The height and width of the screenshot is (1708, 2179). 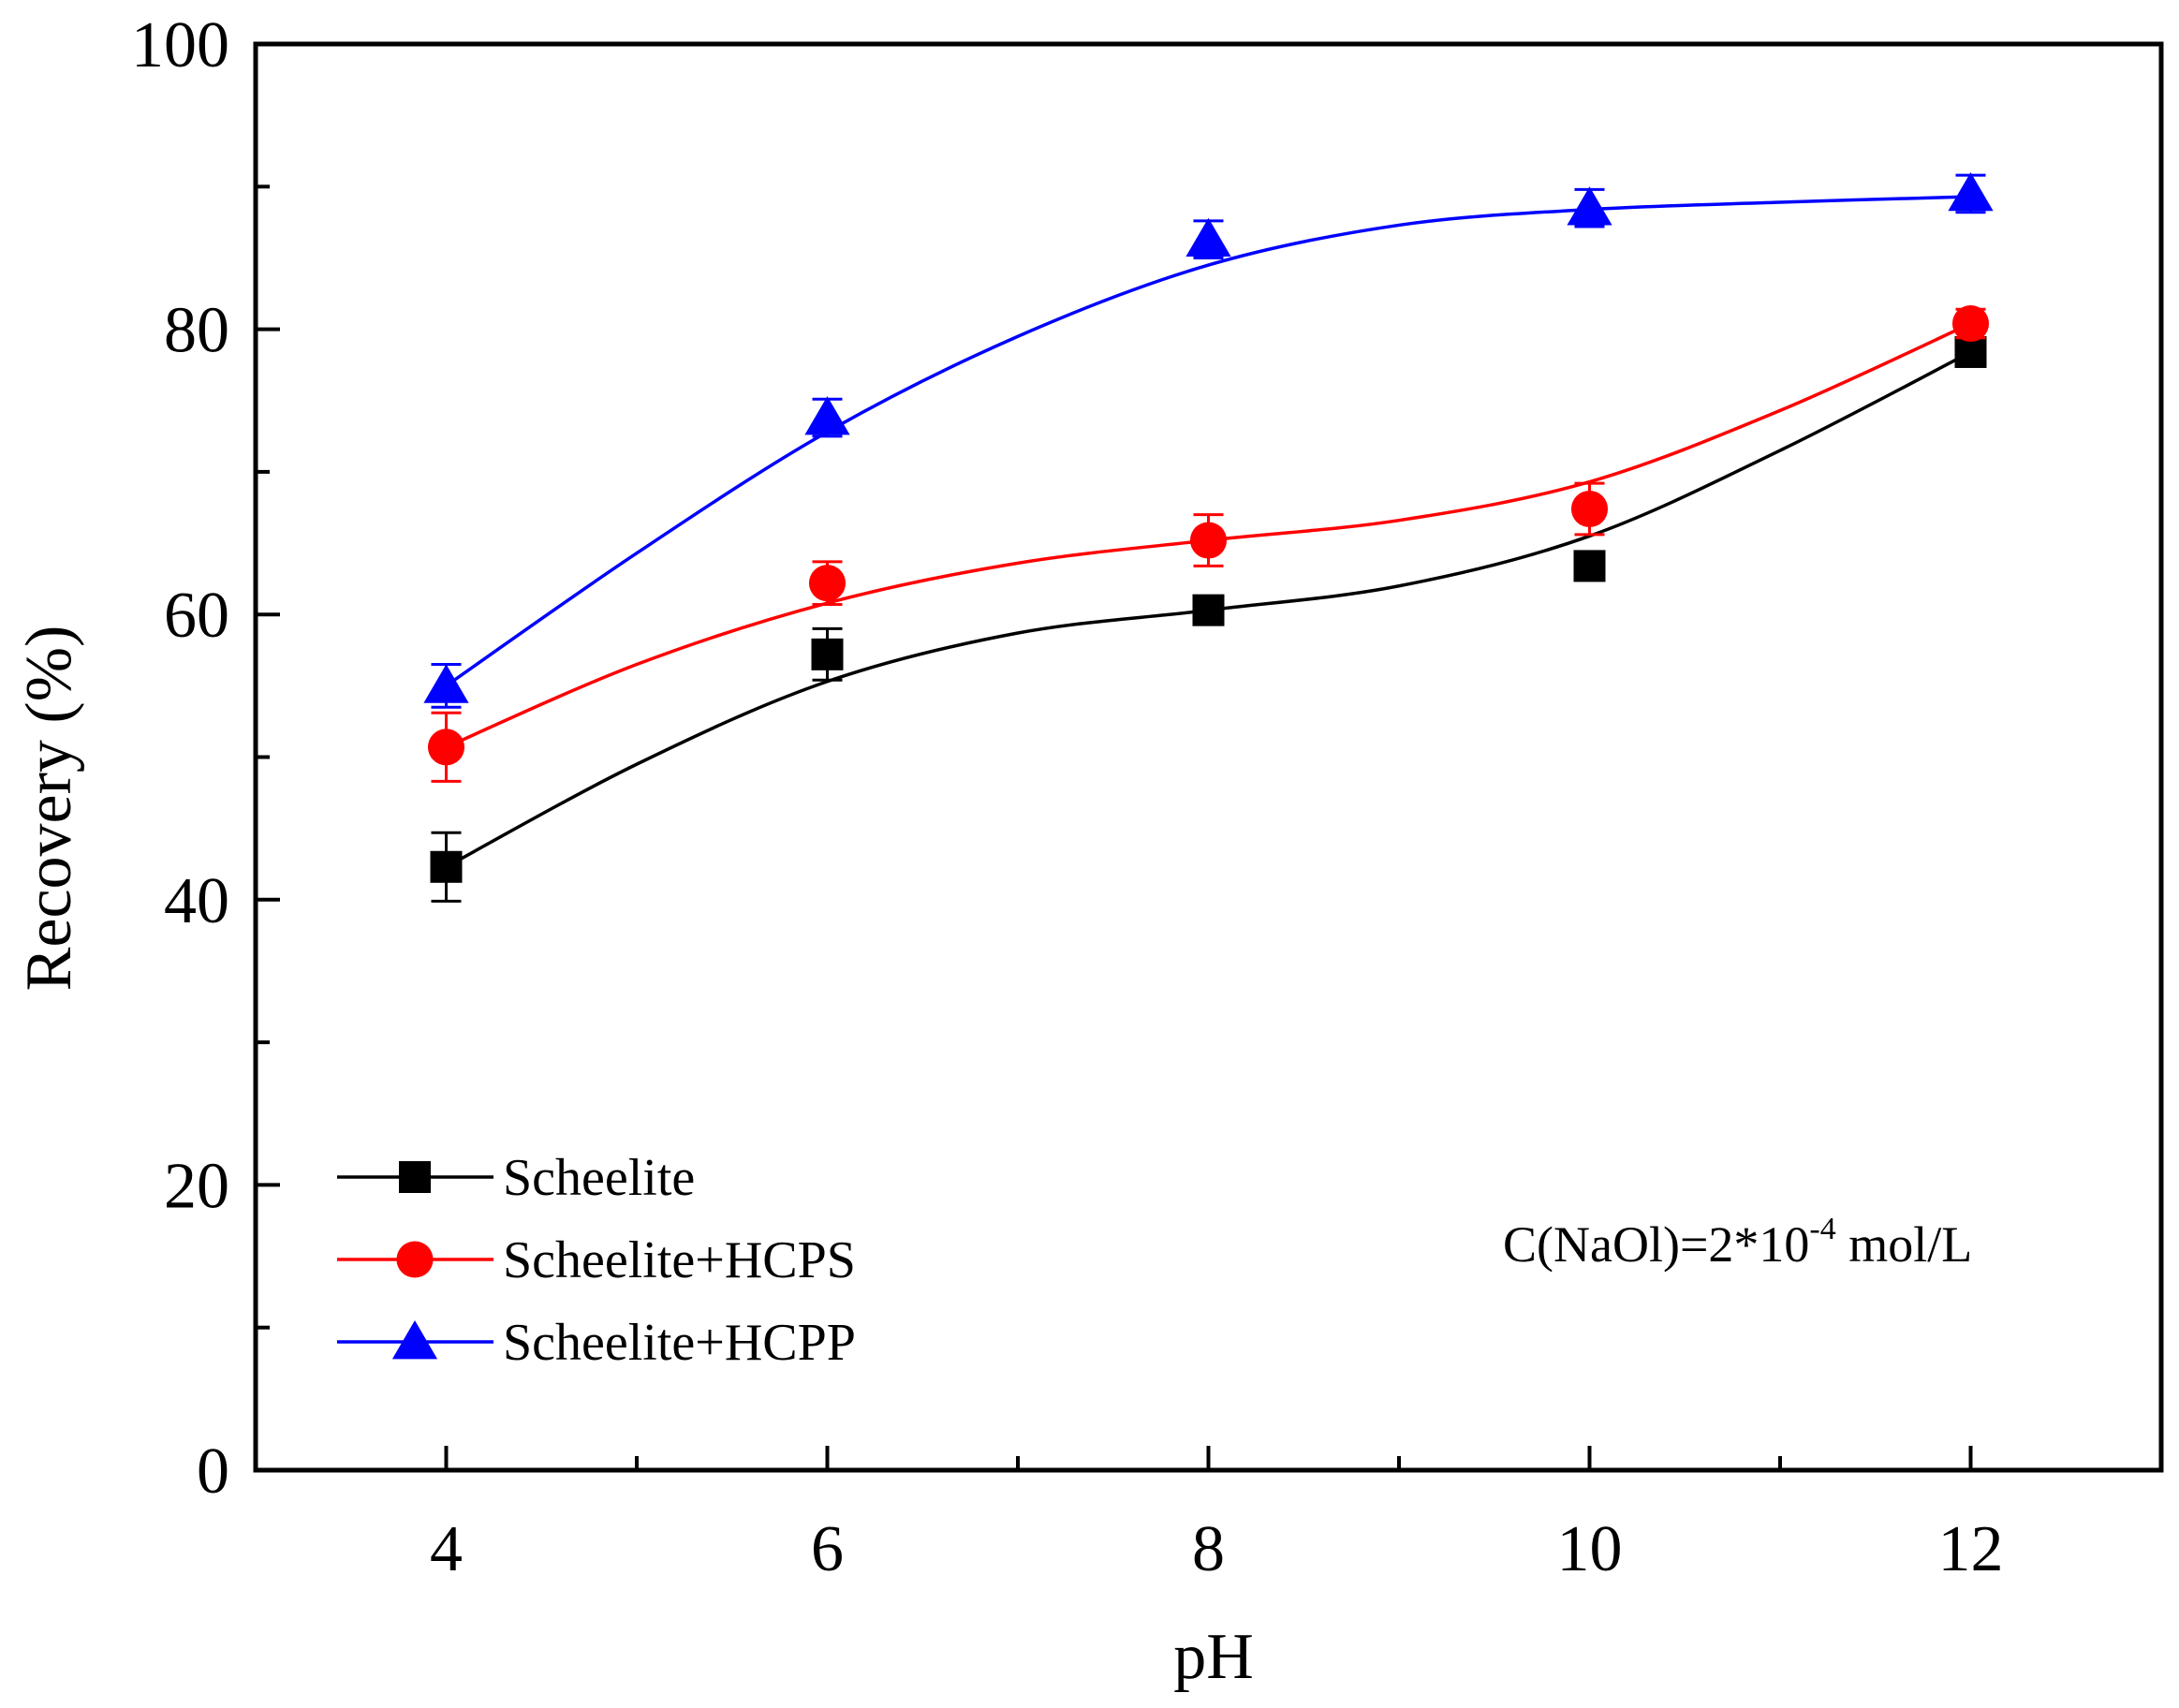 What do you see at coordinates (1590, 1549) in the screenshot?
I see `x-tick-label: 10` at bounding box center [1590, 1549].